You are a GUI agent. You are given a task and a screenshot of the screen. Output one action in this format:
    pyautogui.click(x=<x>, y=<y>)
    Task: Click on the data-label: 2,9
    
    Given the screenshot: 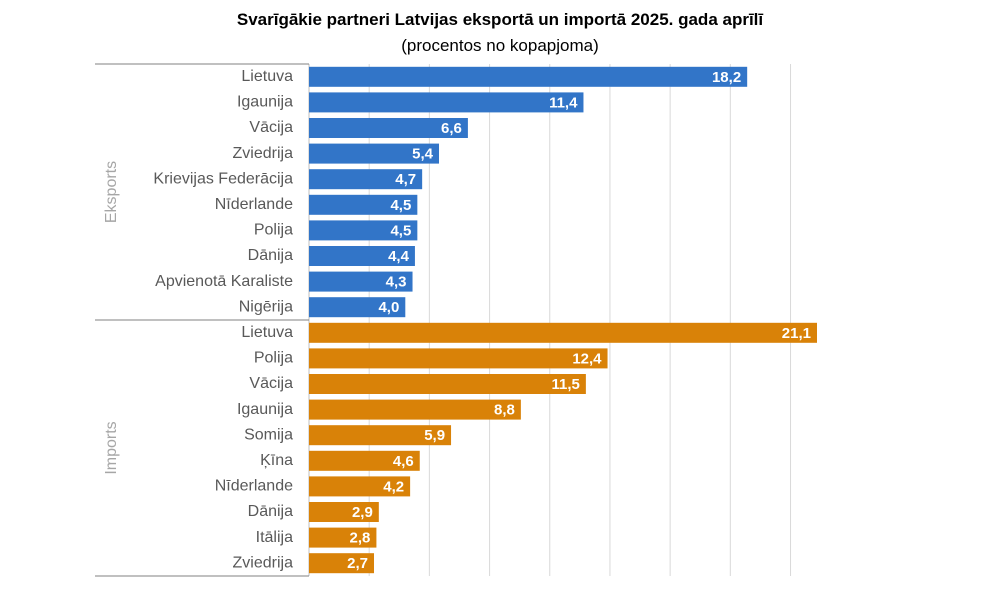 What is the action you would take?
    pyautogui.click(x=362, y=512)
    